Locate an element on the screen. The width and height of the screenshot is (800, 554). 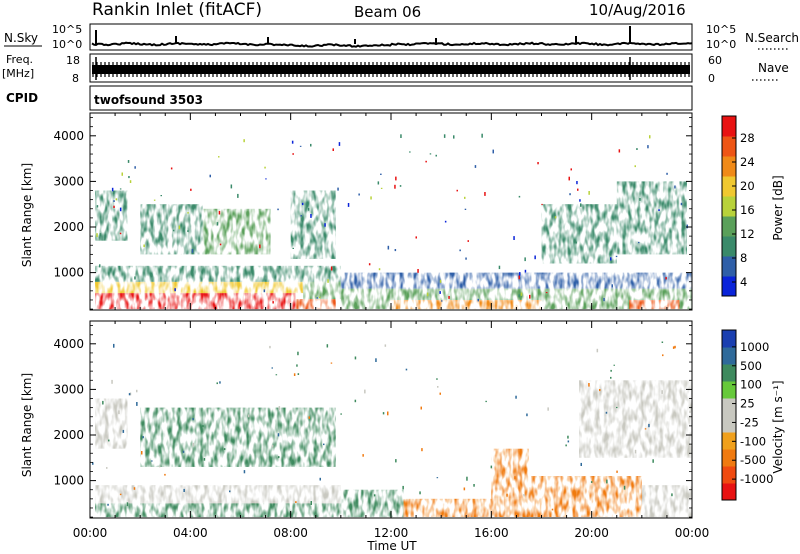
y-tick-label: 3000 is located at coordinates (68, 181).